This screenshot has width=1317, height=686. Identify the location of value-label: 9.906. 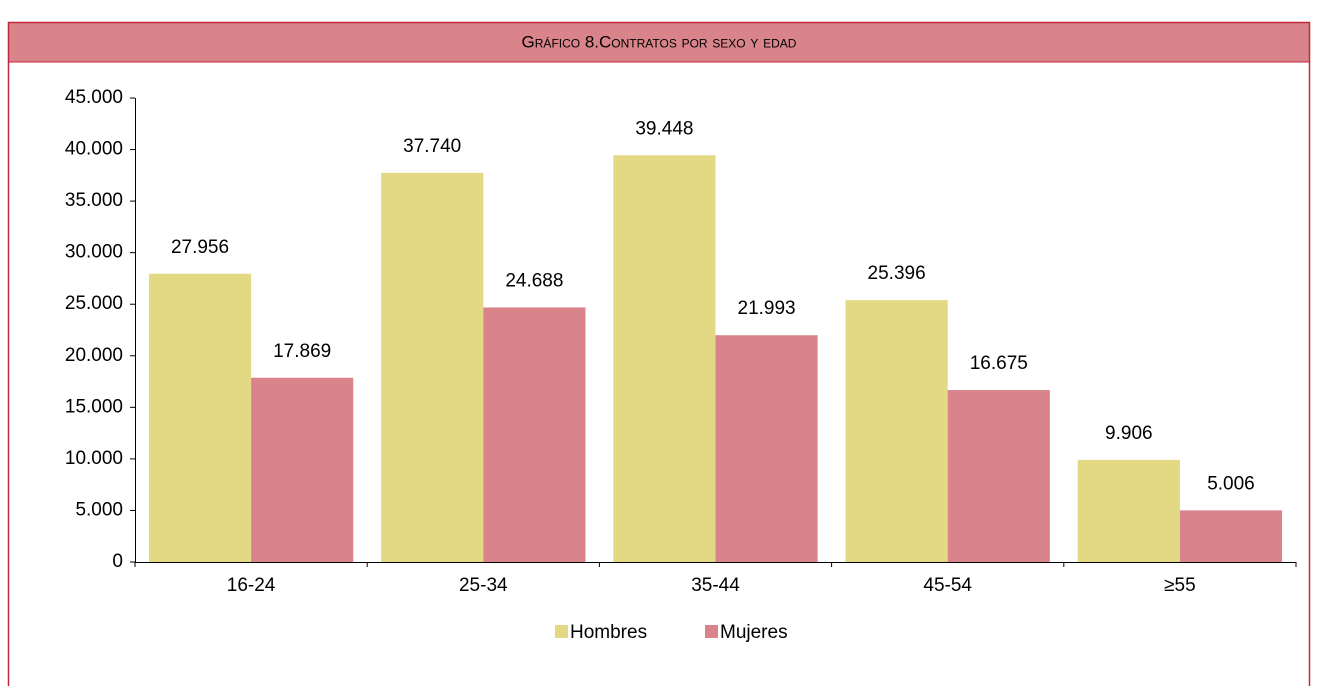
(1129, 433).